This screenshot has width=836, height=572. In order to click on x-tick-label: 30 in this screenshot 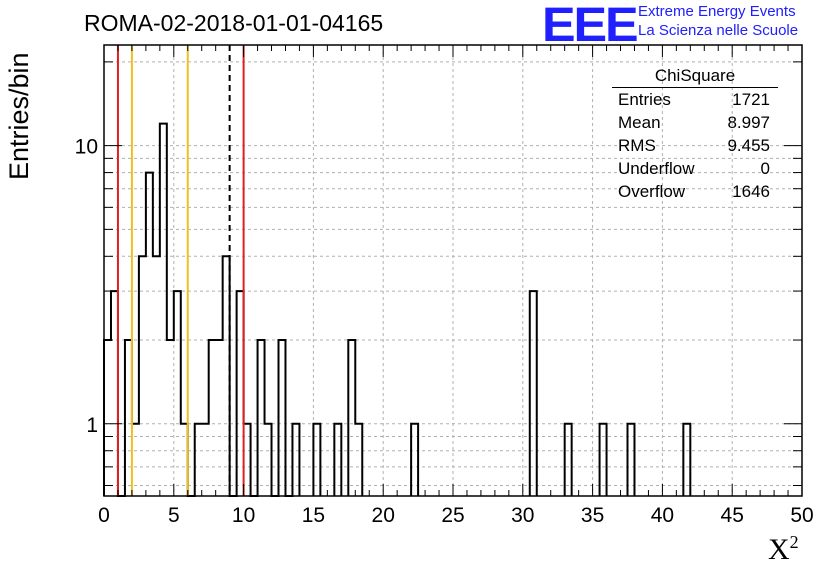, I will do `click(522, 515)`.